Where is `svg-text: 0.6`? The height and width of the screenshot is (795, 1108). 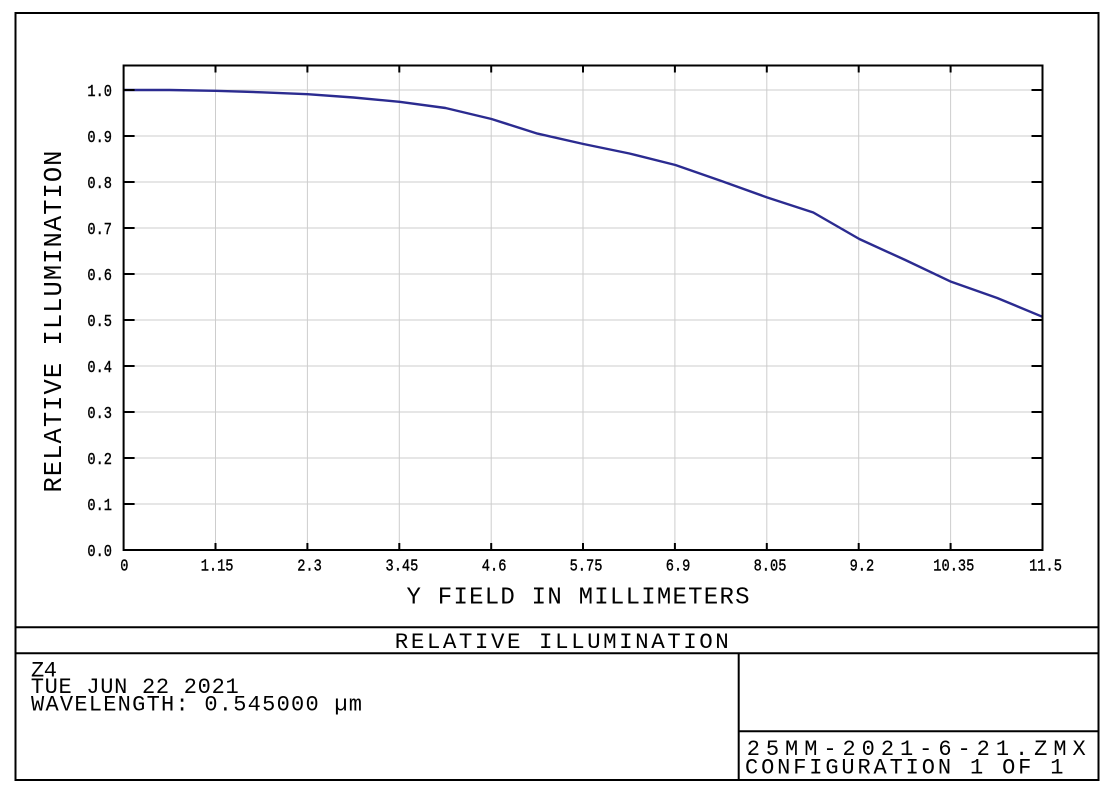 svg-text: 0.6 is located at coordinates (99, 276).